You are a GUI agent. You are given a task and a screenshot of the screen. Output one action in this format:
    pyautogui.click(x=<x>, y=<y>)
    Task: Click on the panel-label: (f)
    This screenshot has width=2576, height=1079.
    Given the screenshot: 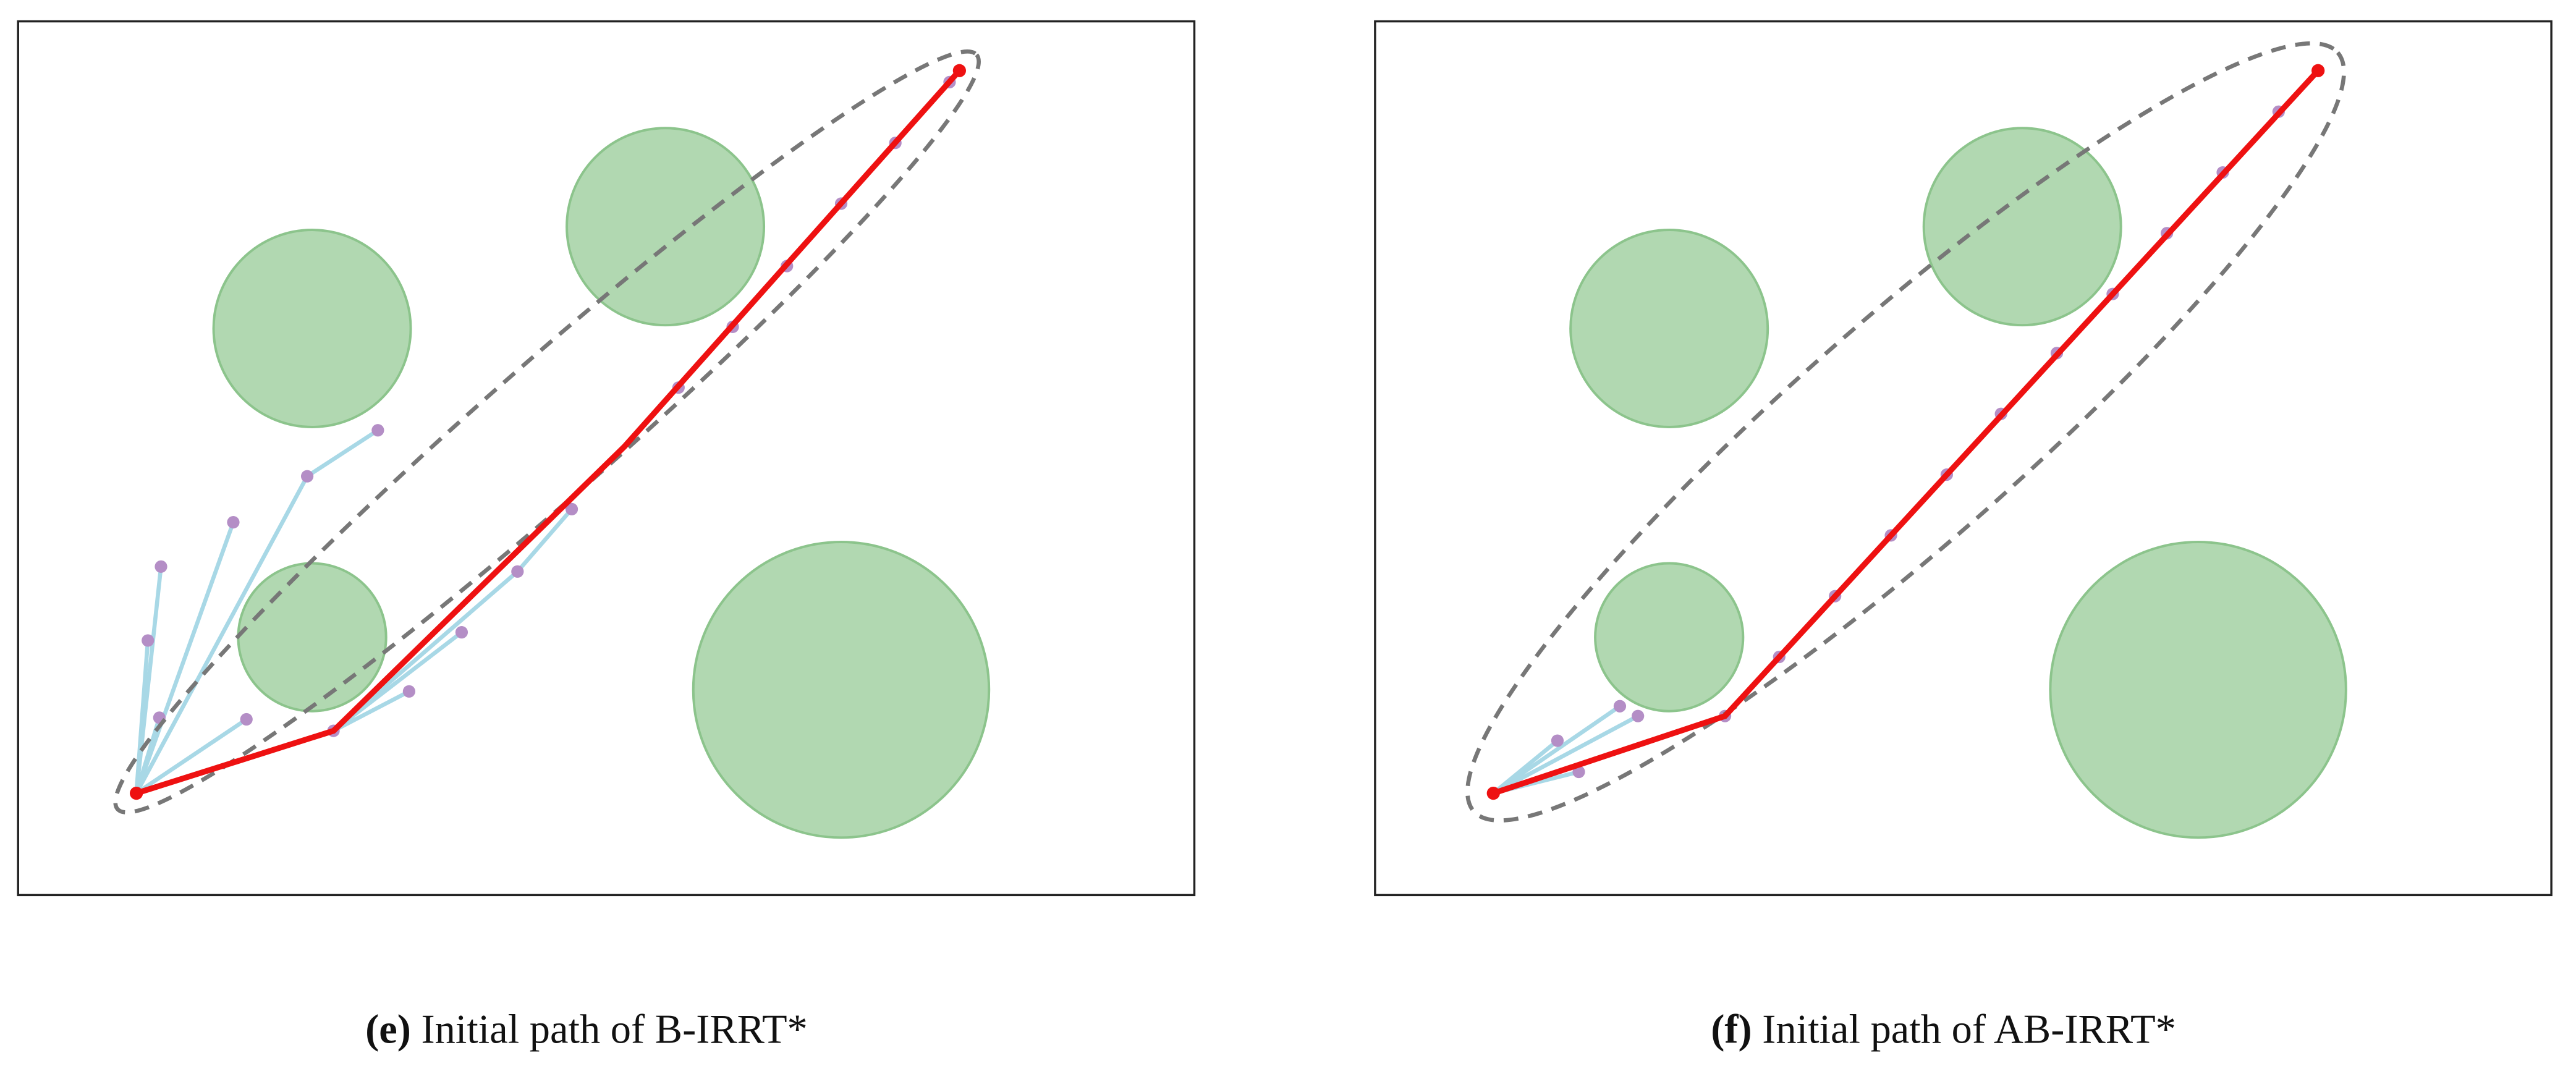 What is the action you would take?
    pyautogui.click(x=1731, y=1030)
    